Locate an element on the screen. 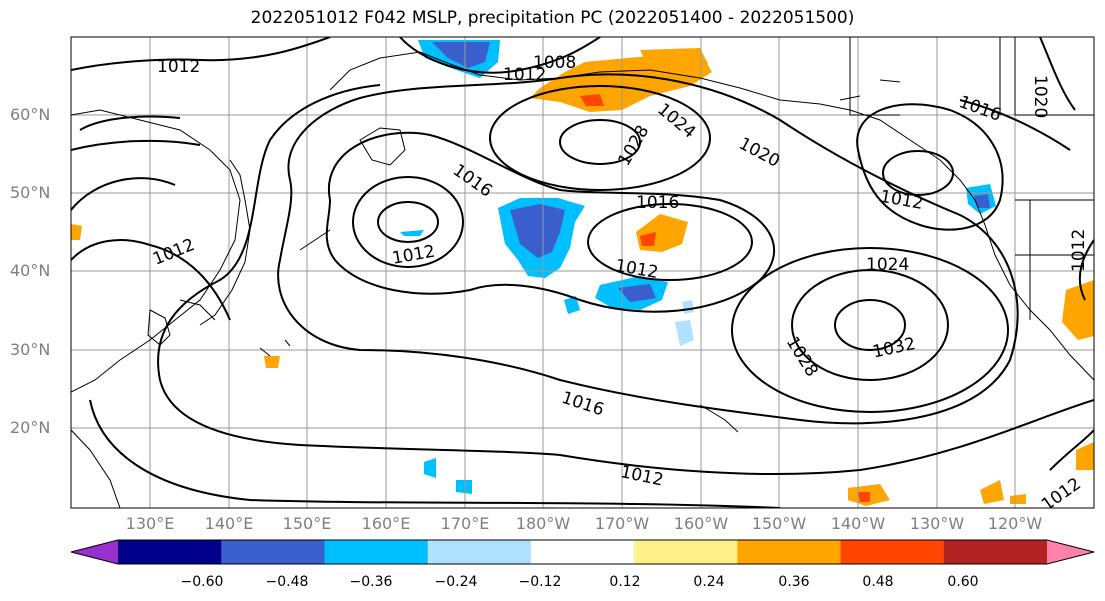  lon-label: 160°W is located at coordinates (701, 523).